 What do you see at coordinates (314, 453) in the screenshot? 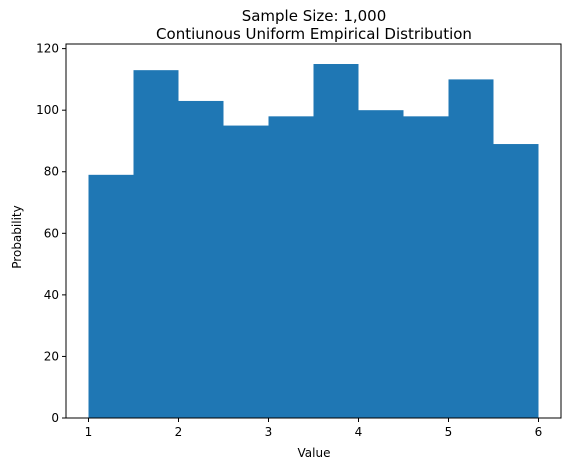
I see `x-axis-label: Value` at bounding box center [314, 453].